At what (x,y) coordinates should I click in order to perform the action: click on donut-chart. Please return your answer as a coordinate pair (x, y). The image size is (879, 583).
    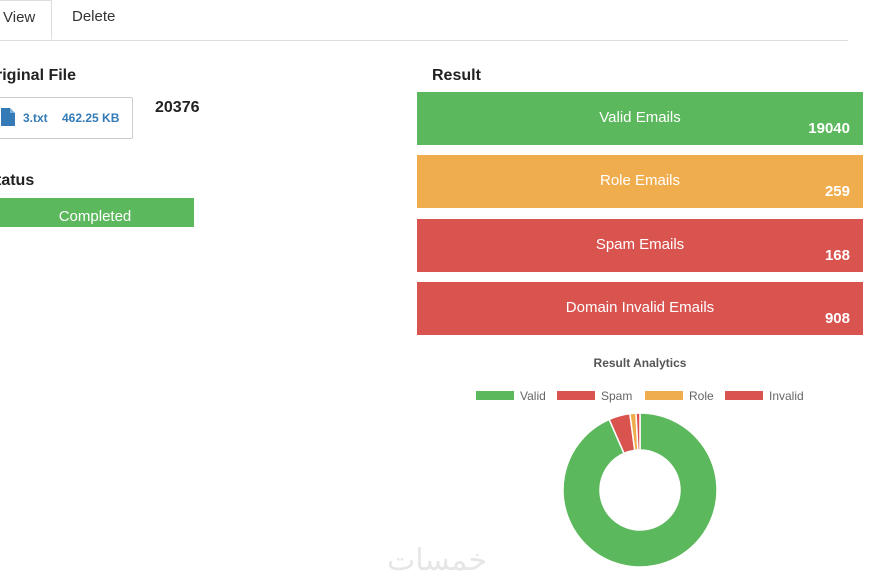
    Looking at the image, I should click on (640, 490).